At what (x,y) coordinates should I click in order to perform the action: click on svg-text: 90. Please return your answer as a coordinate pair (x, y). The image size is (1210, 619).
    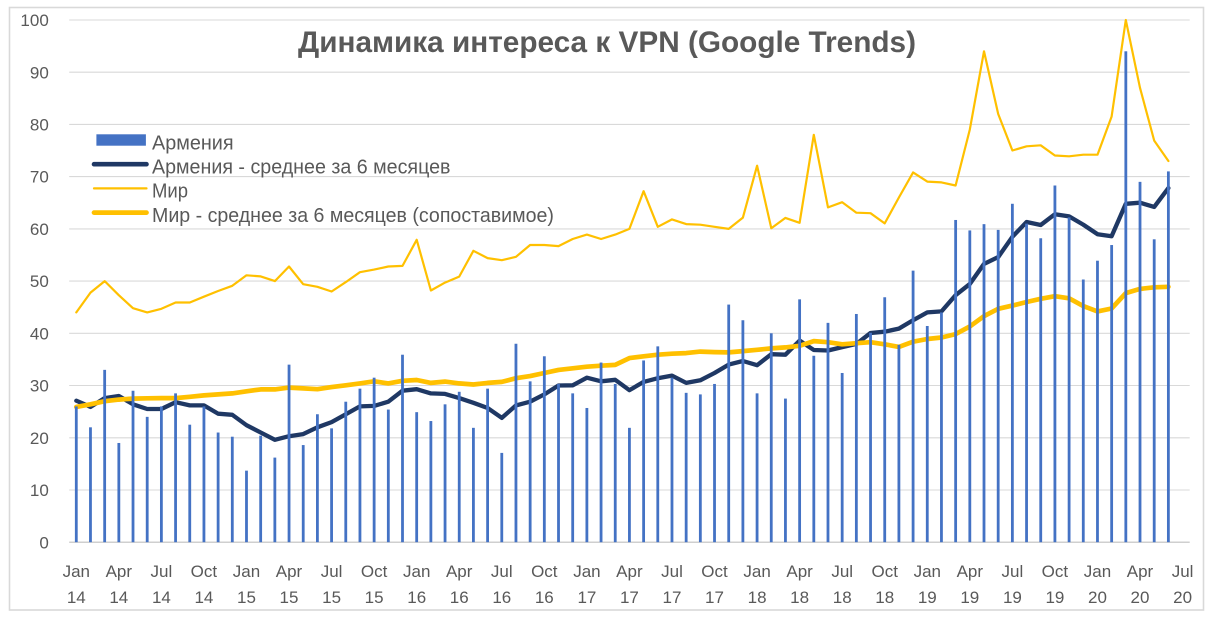
    Looking at the image, I should click on (39, 72).